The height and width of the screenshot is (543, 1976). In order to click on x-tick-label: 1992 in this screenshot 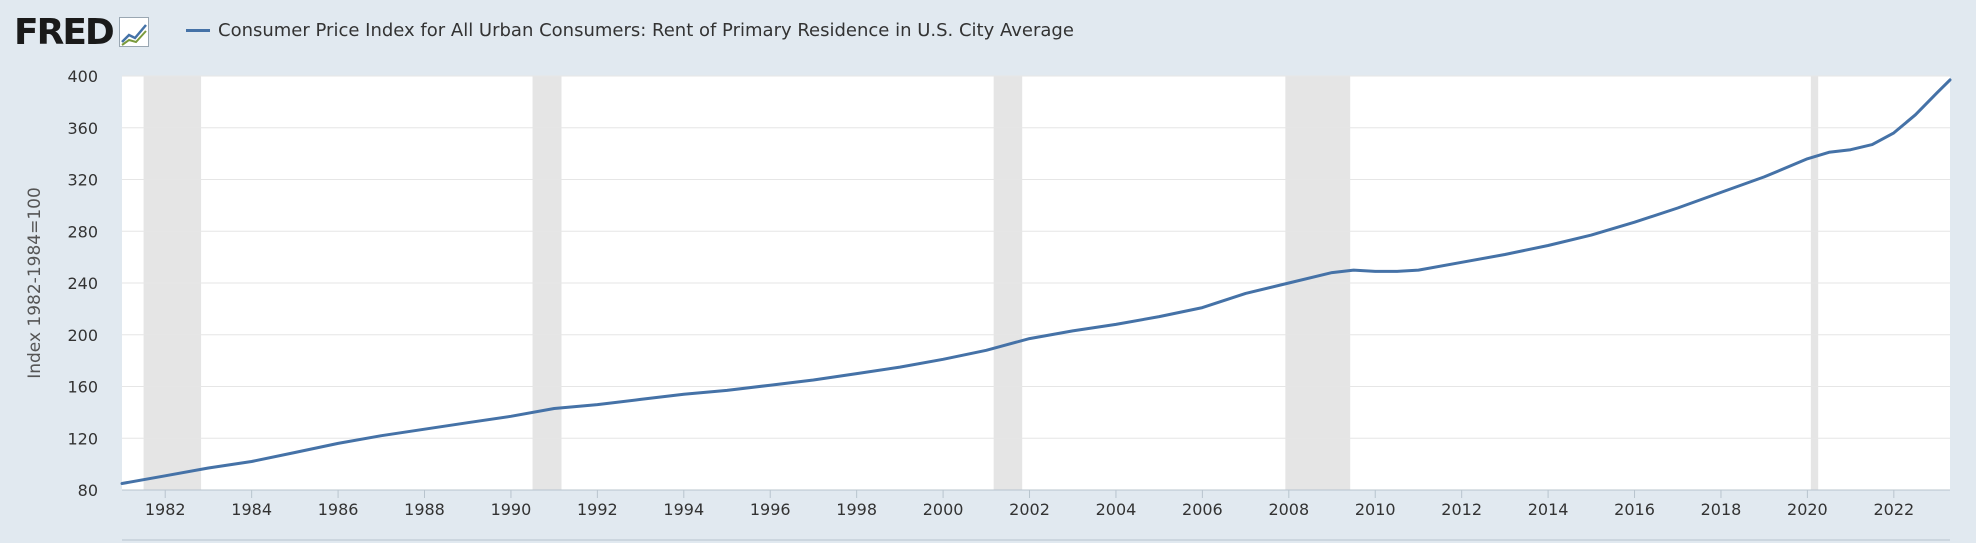, I will do `click(597, 509)`.